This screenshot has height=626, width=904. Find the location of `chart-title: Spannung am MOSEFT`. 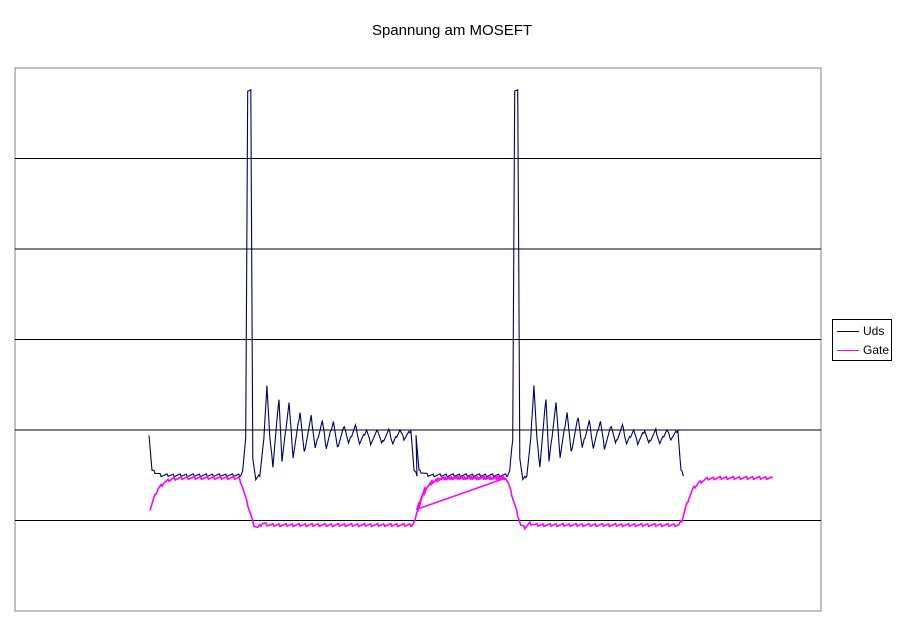

chart-title: Spannung am MOSEFT is located at coordinates (452, 30).